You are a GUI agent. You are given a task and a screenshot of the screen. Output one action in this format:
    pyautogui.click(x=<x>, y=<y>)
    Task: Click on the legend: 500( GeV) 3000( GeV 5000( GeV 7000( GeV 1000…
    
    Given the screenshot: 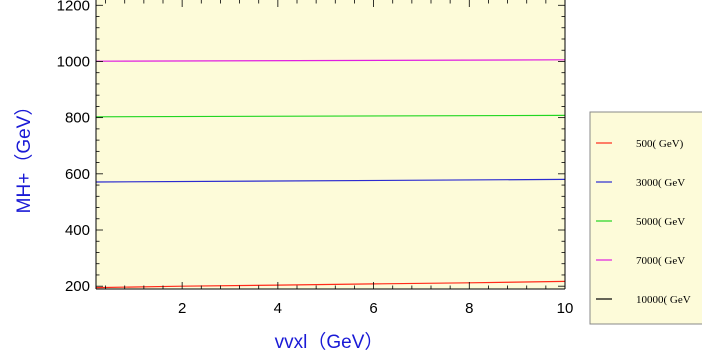 What is the action you would take?
    pyautogui.click(x=645, y=218)
    